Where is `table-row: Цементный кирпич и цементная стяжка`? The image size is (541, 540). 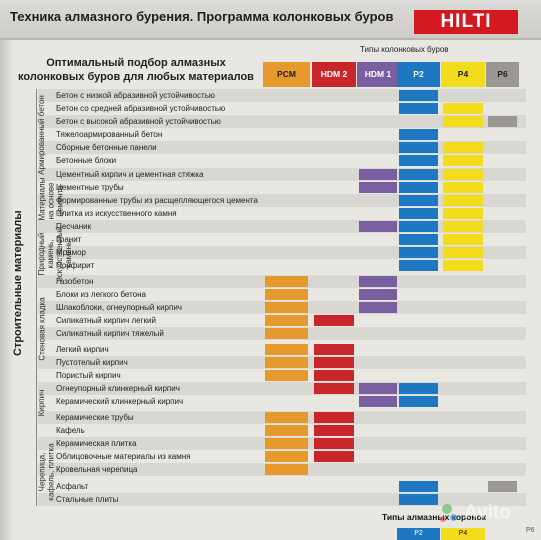
table-row: Цементный кирпич и цементная стяжка is located at coordinates (282, 174).